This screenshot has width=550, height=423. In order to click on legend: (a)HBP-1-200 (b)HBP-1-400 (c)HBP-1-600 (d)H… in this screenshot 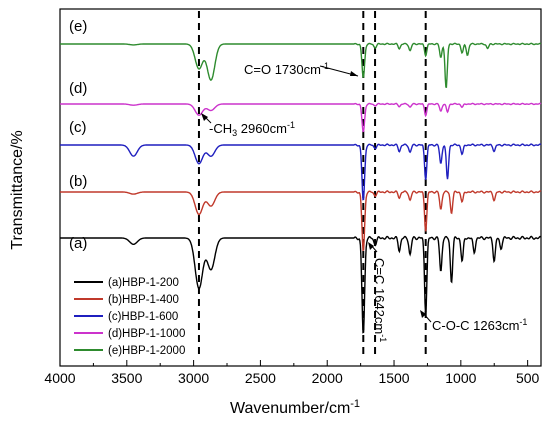, I will do `click(129, 317)`.